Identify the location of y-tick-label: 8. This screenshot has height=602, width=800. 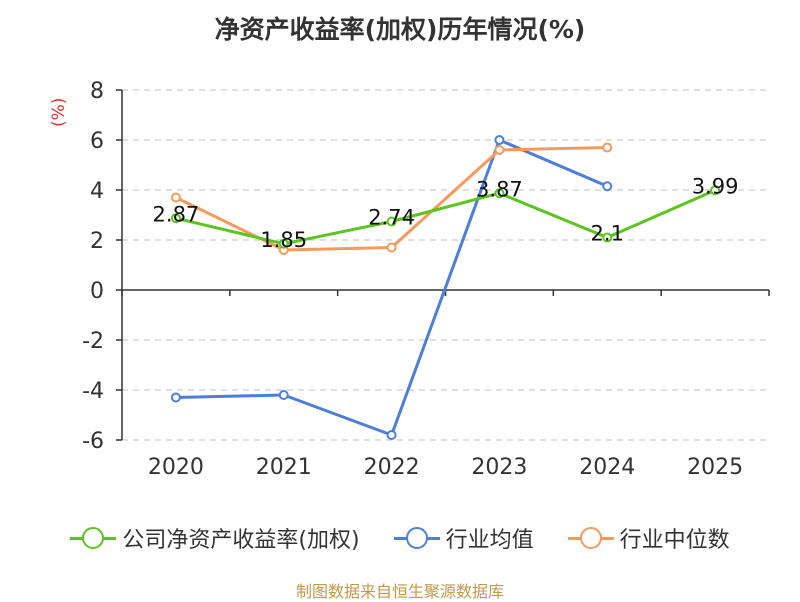
(97, 91).